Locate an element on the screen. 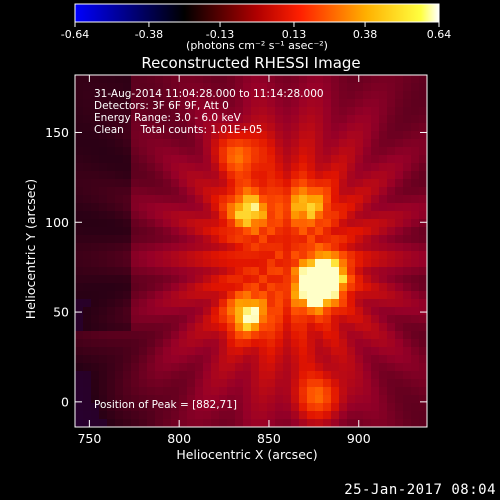  colorbar-units-label: (photons cm⁻² s⁻¹ asec⁻²) is located at coordinates (257, 45).